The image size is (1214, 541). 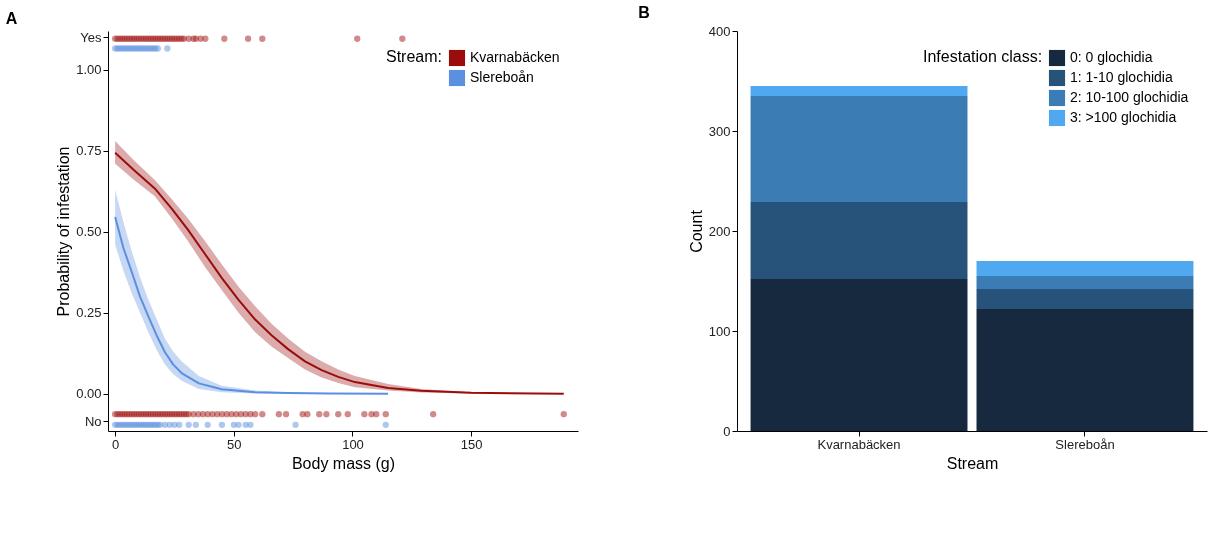 What do you see at coordinates (1129, 97) in the screenshot?
I see `legend-label: 2: 10-100 glochidia` at bounding box center [1129, 97].